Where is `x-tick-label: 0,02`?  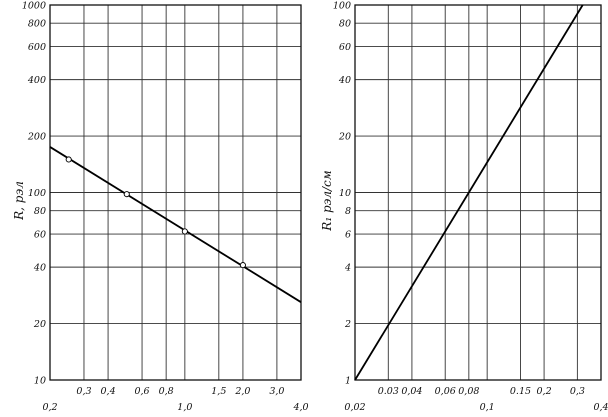
x-tick-label: 0,02 is located at coordinates (354, 407).